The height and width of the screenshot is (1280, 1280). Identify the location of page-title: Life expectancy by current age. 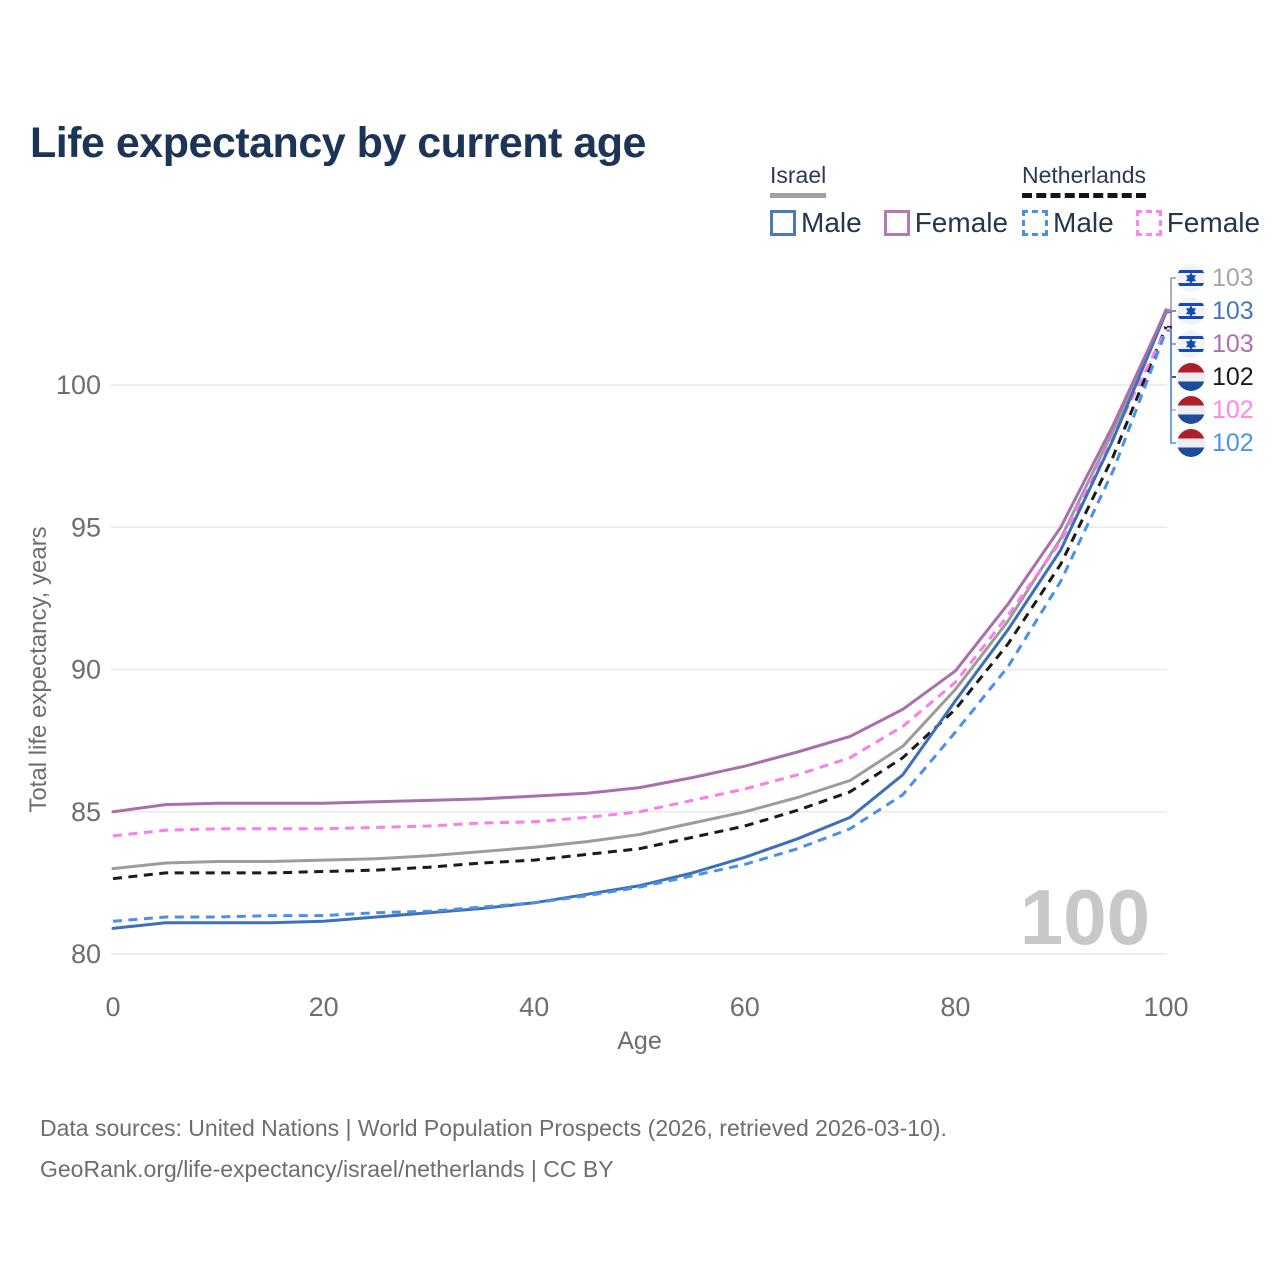
(338, 142).